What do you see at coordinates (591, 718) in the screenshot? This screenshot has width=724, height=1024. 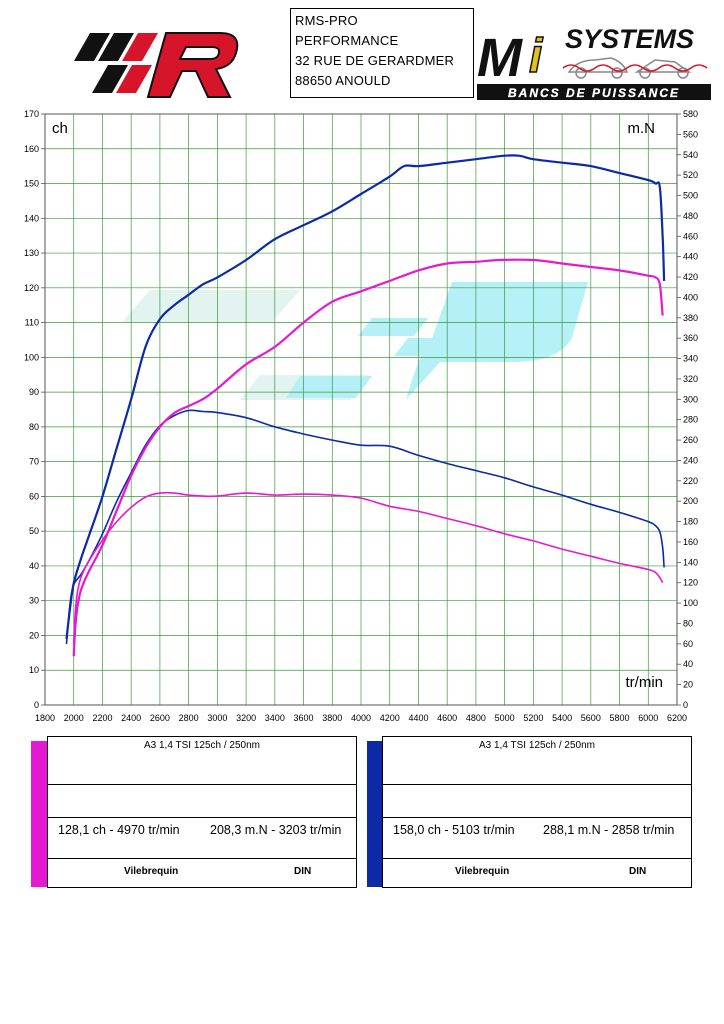 I see `x-tick-label: 5600` at bounding box center [591, 718].